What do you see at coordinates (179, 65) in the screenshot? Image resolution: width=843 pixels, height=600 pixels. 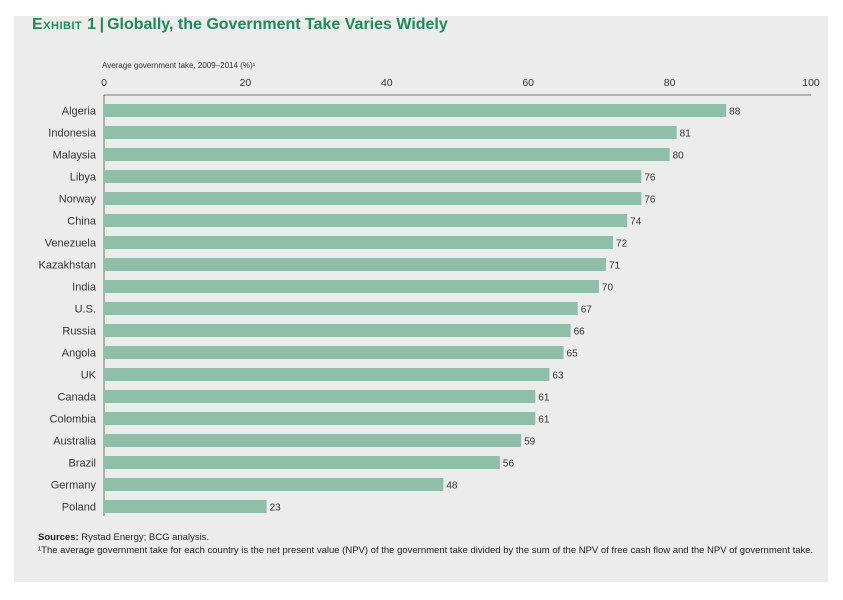 I see `x-axis-label: Average government take, 2009–2014 (%)¹` at bounding box center [179, 65].